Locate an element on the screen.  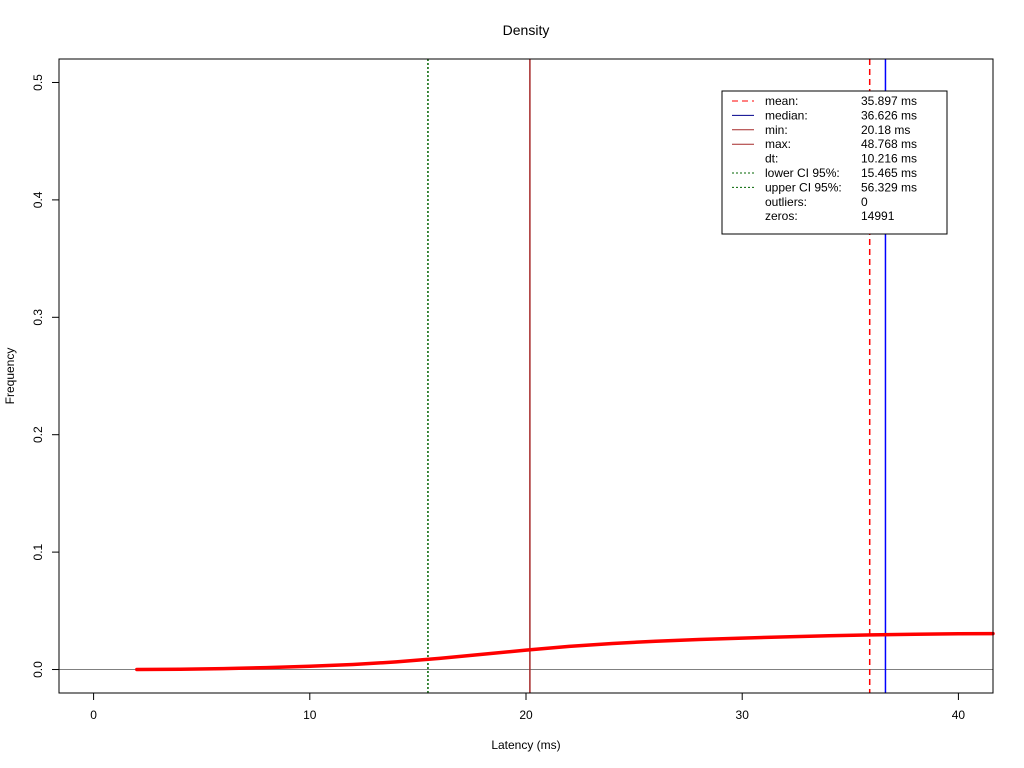
legend-label-3: max: is located at coordinates (778, 144).